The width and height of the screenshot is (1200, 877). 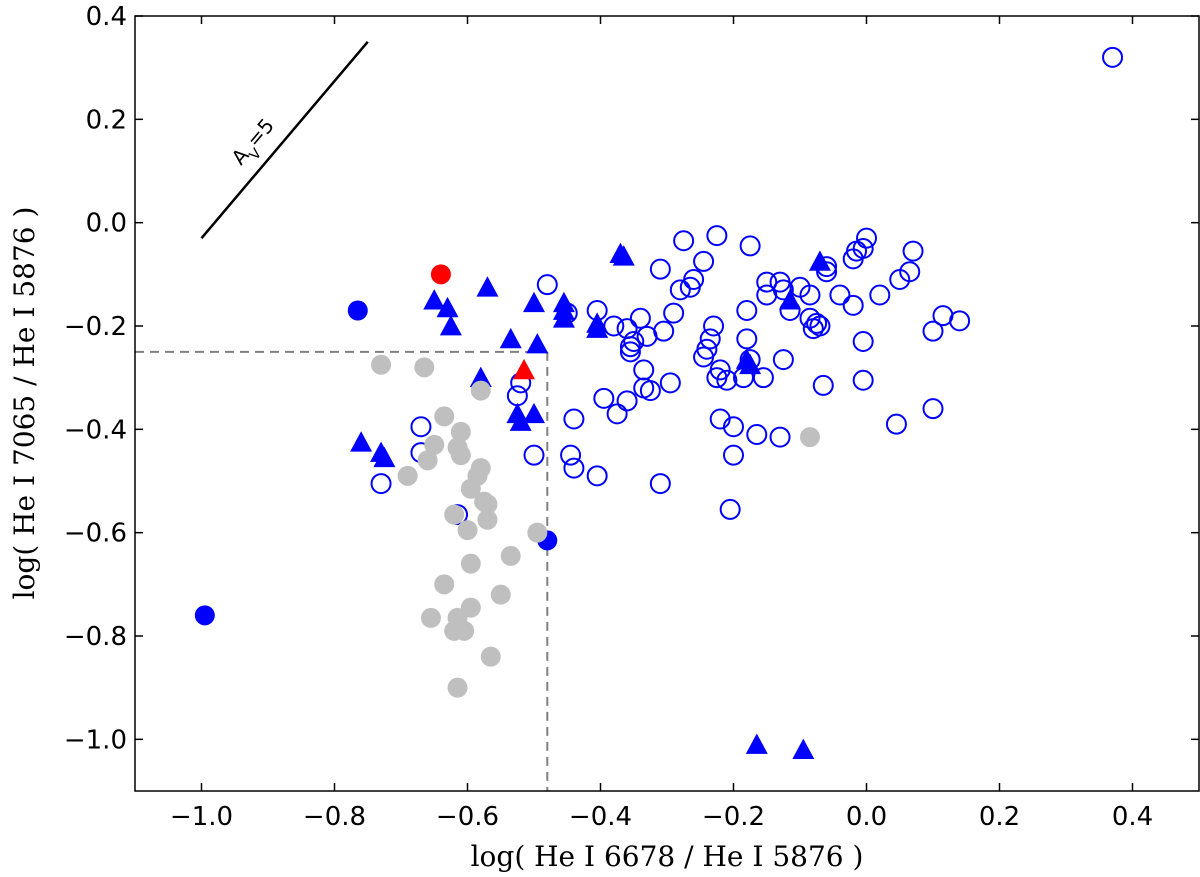 I want to click on reddening-vector-label: AV=5, so click(x=255, y=144).